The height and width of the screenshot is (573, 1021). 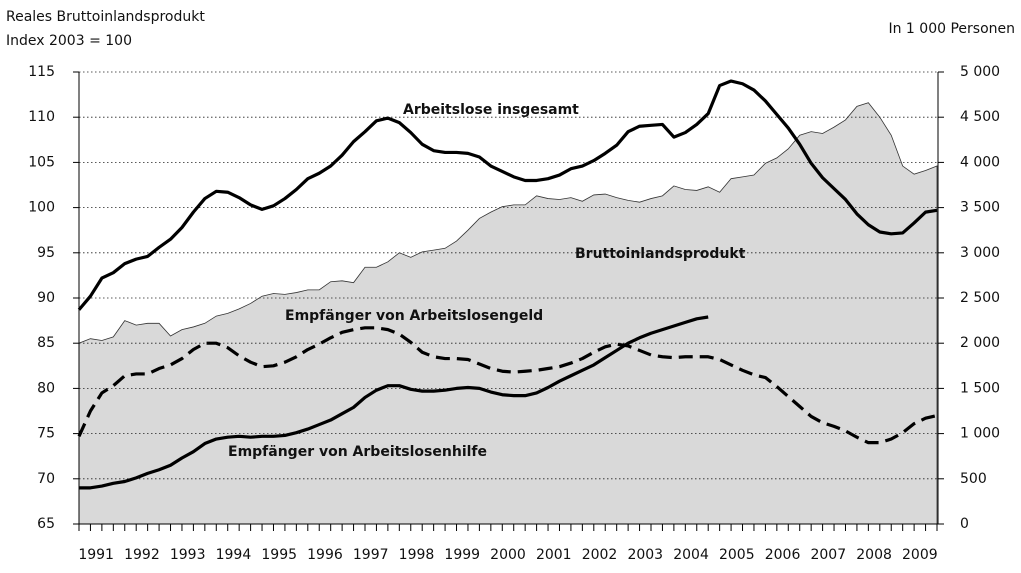 I want to click on y-tick-label: 85, so click(x=46, y=343).